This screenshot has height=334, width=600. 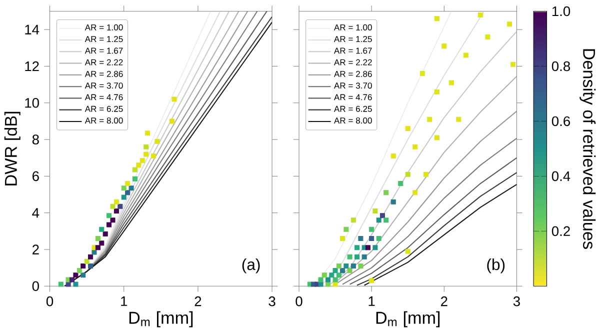 What do you see at coordinates (496, 266) in the screenshot?
I see `annotation: (b)` at bounding box center [496, 266].